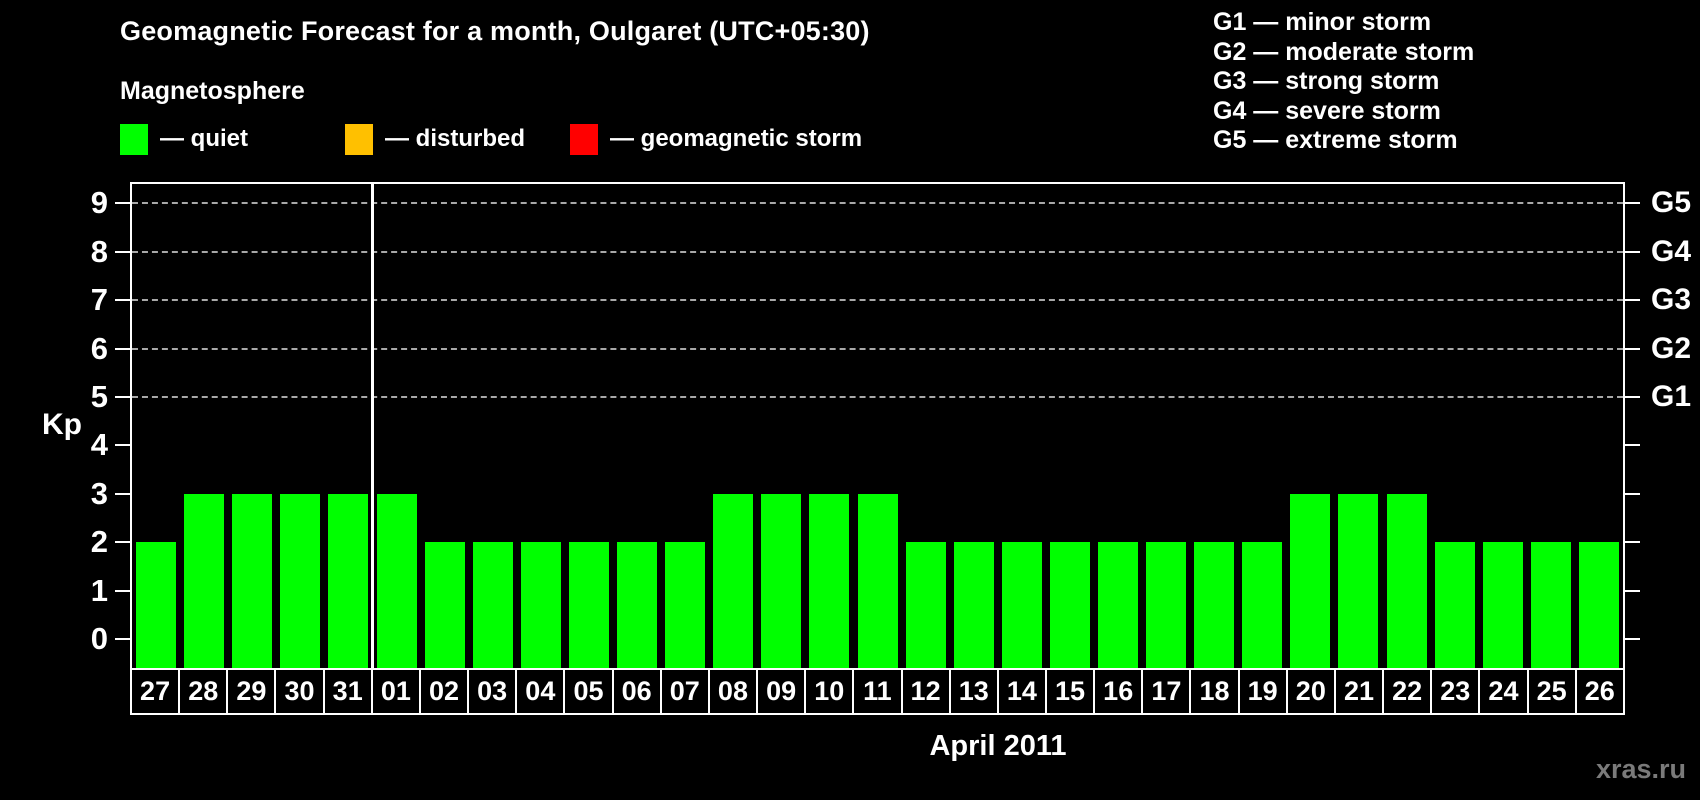  I want to click on y-tick-label: 9, so click(99, 203).